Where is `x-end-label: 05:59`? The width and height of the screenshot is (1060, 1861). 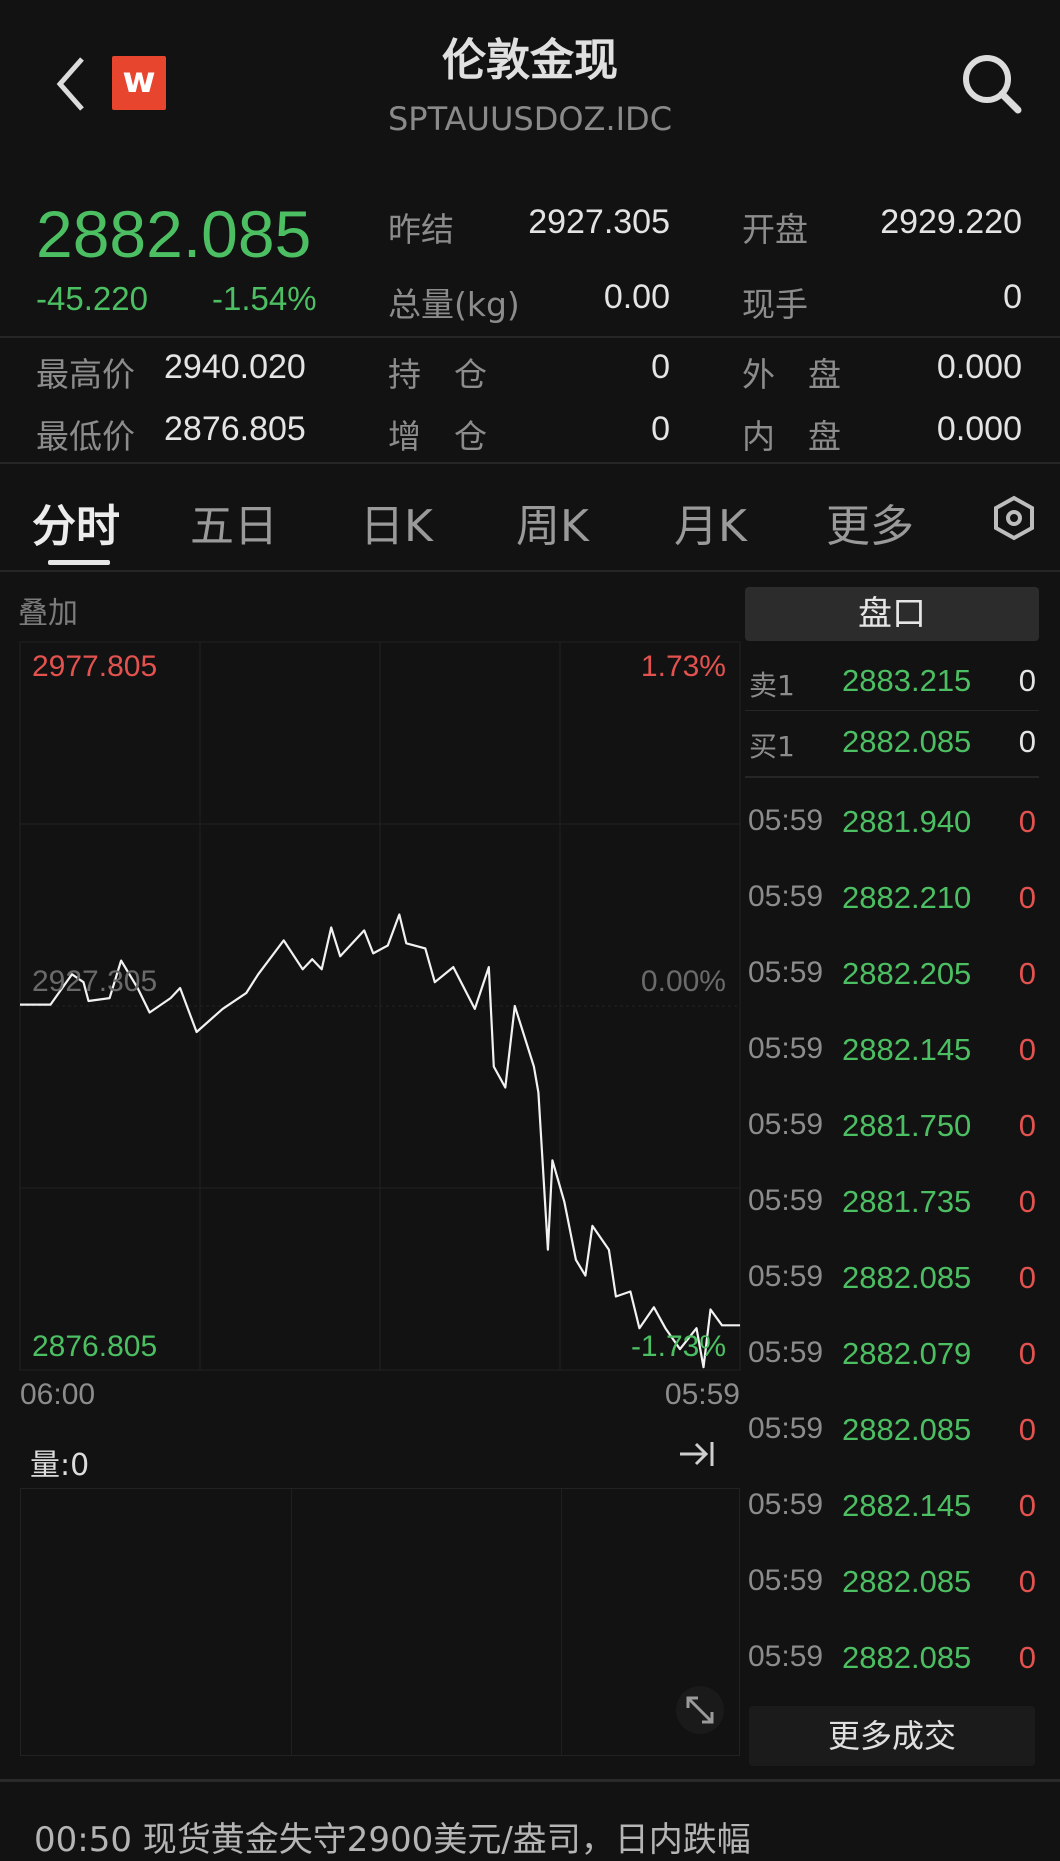 x-end-label: 05:59 is located at coordinates (702, 1394).